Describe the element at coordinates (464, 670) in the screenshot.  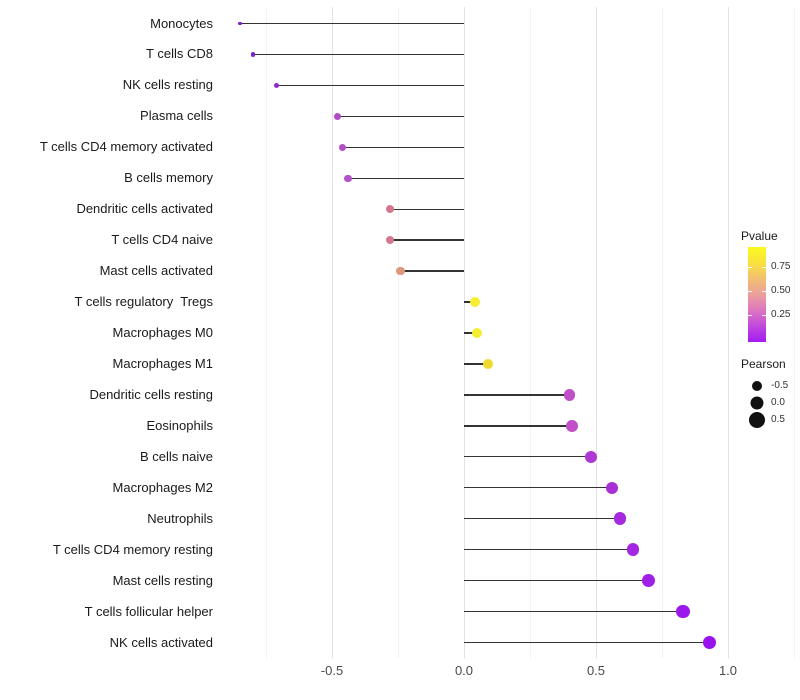
I see `x-tick-label: 0.0` at that location.